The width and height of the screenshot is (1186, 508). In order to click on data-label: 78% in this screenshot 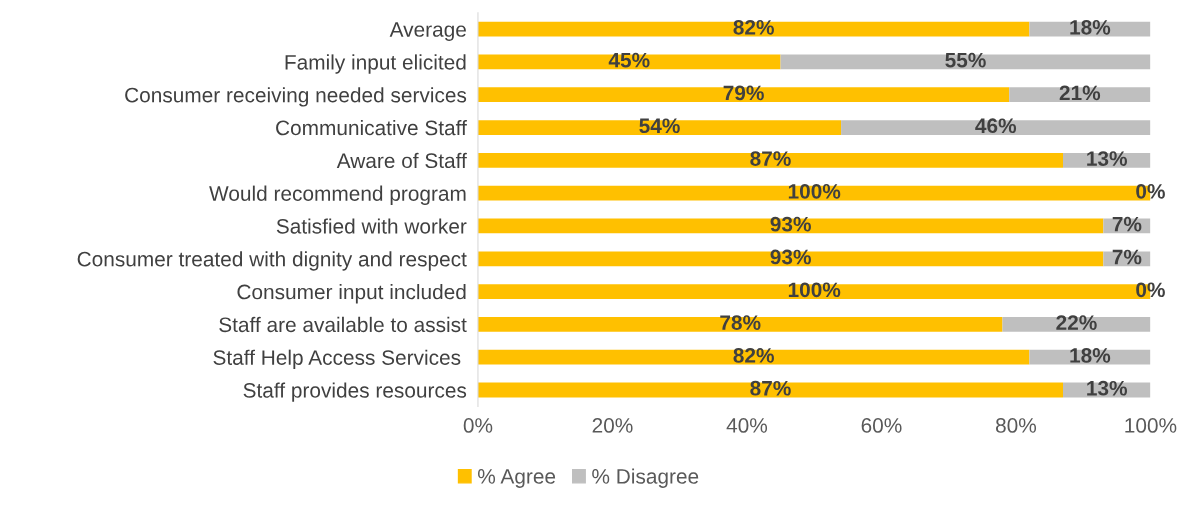, I will do `click(740, 322)`.